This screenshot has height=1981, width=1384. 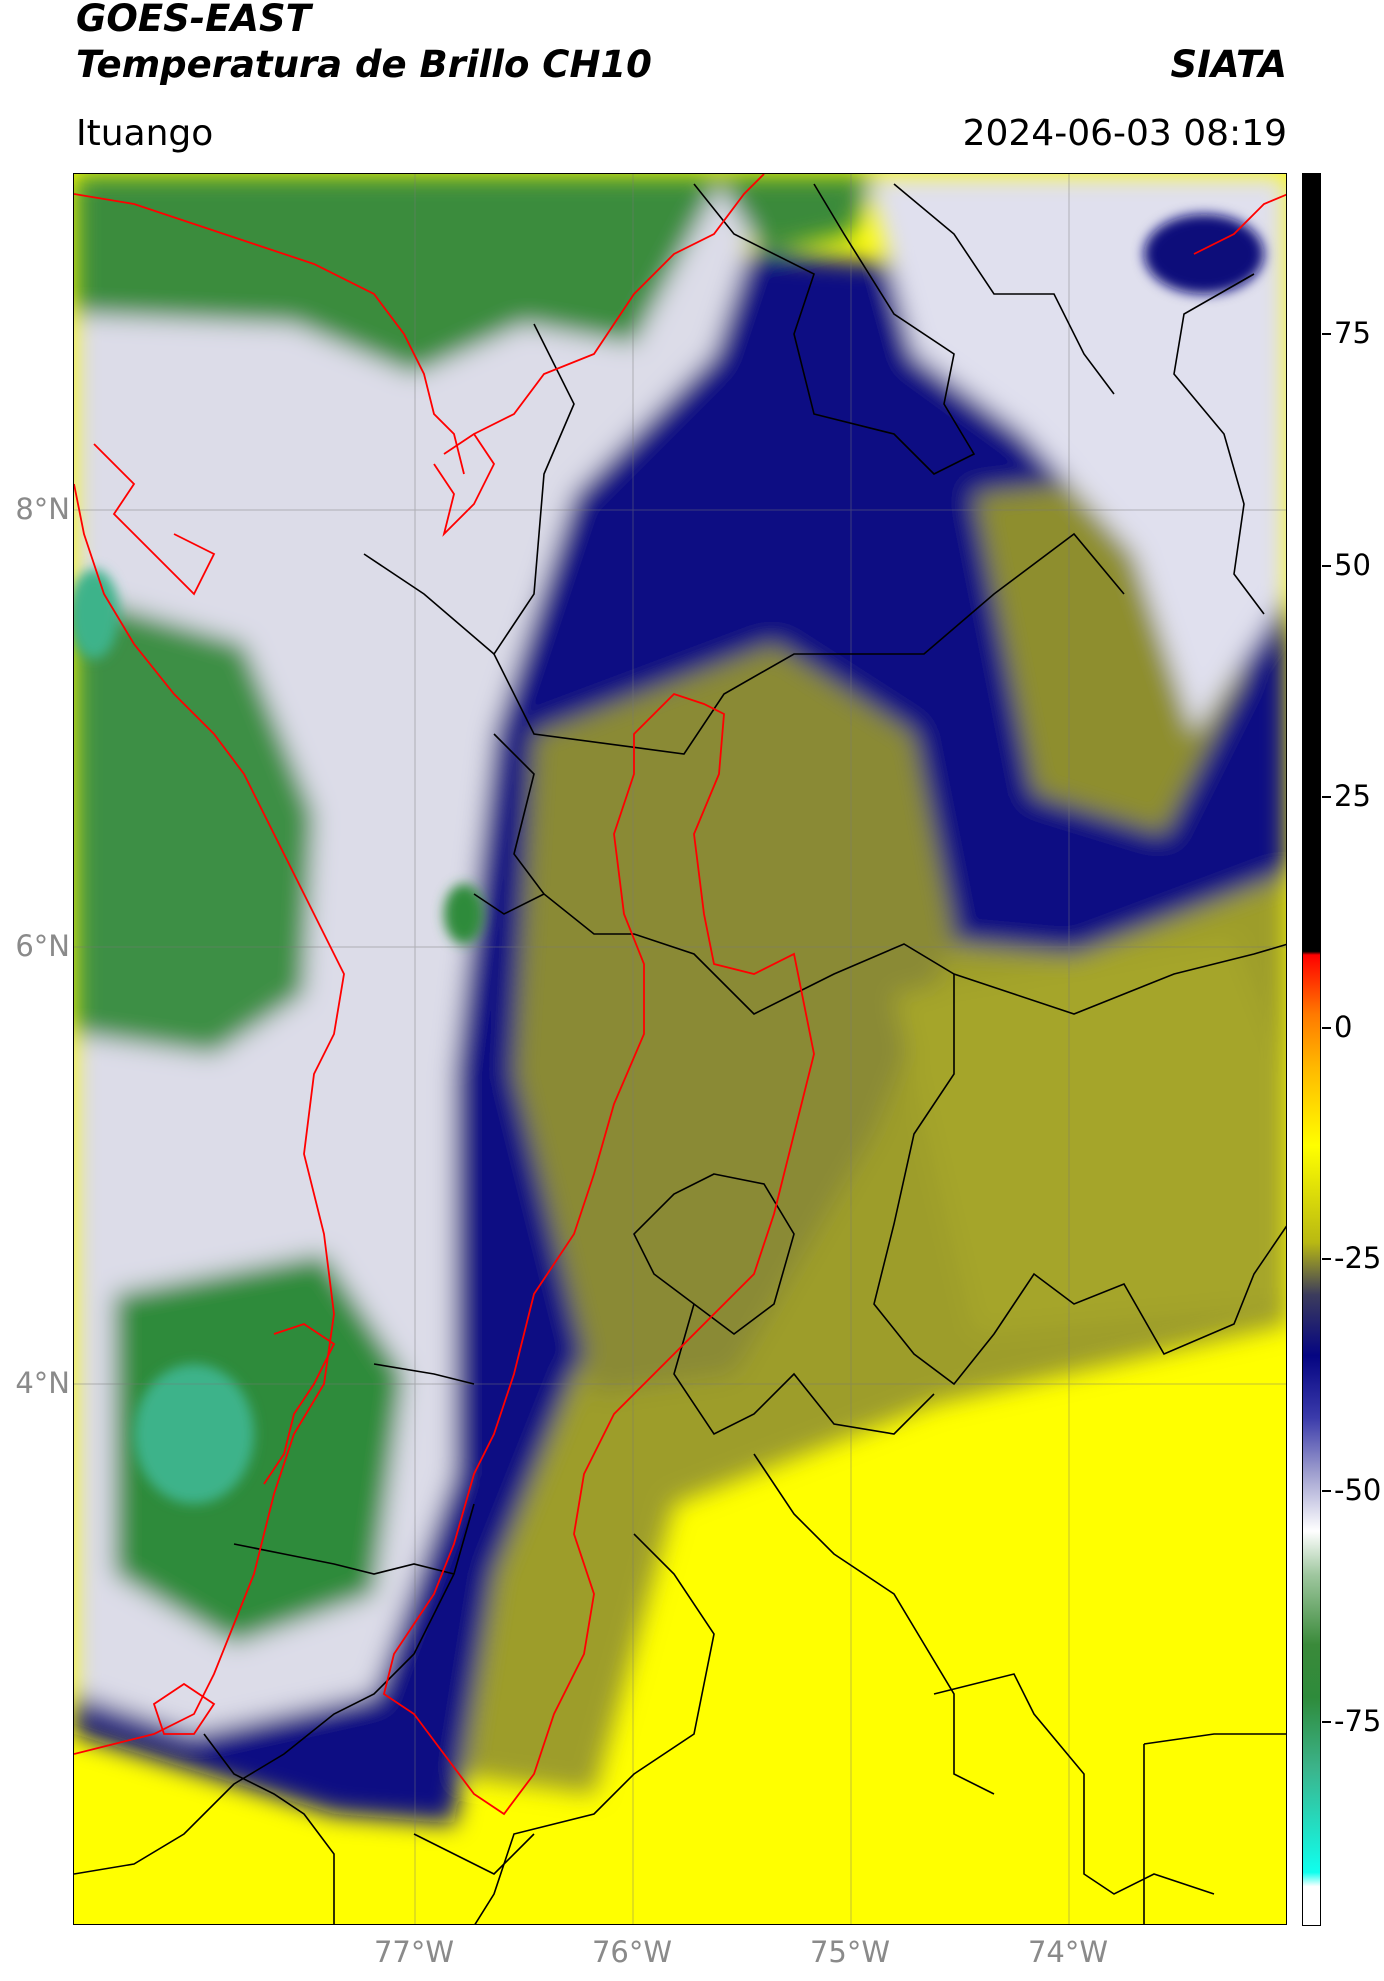 I want to click on green-west, so click(x=194, y=824).